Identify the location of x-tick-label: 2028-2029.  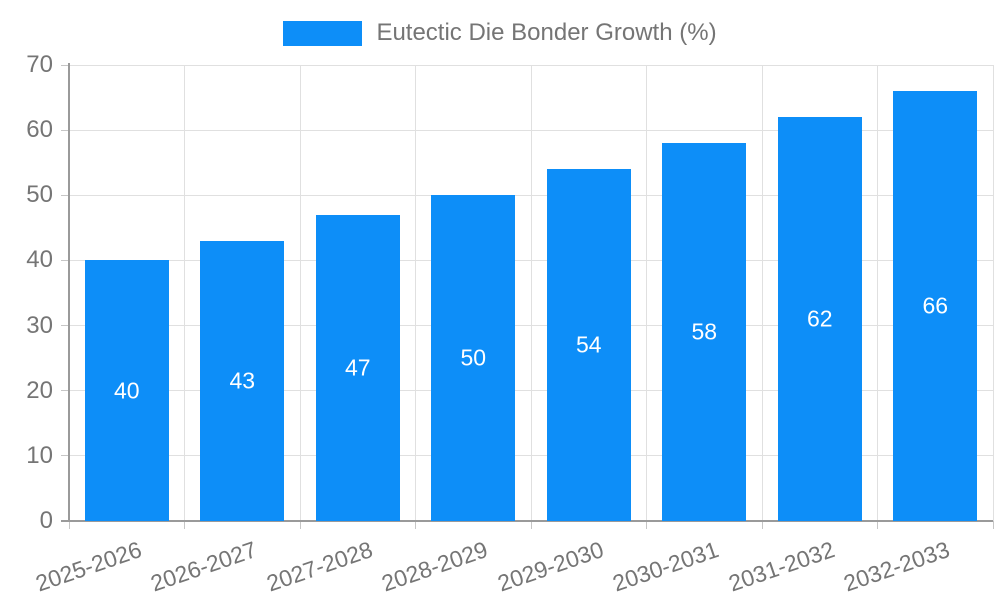
(435, 566).